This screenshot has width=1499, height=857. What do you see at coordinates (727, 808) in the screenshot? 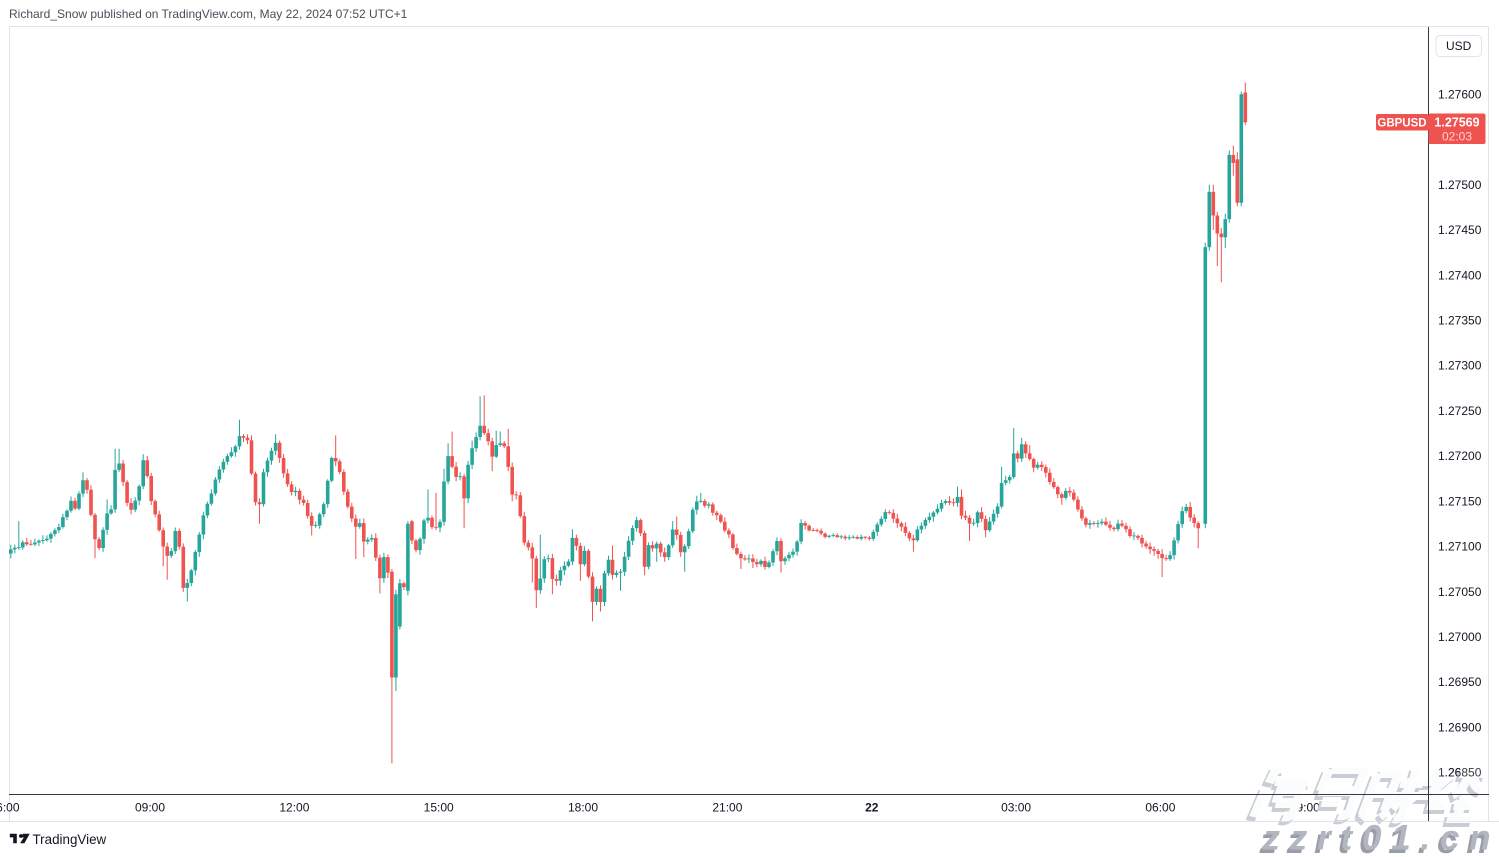
I see `svg-text: 21:00` at bounding box center [727, 808].